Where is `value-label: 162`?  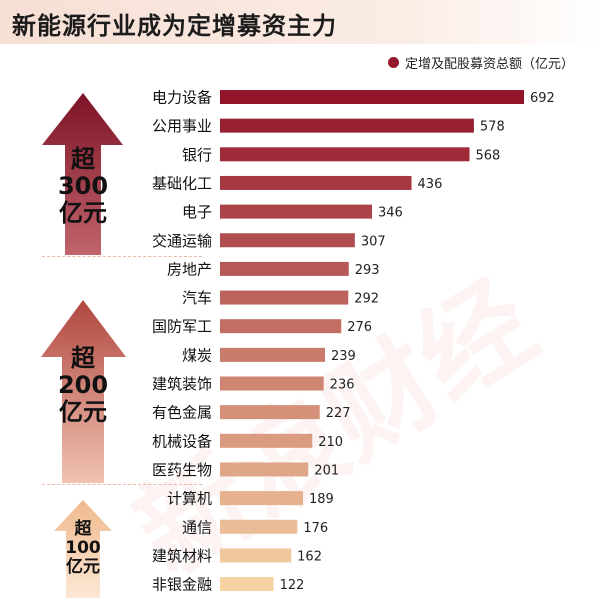 value-label: 162 is located at coordinates (309, 556).